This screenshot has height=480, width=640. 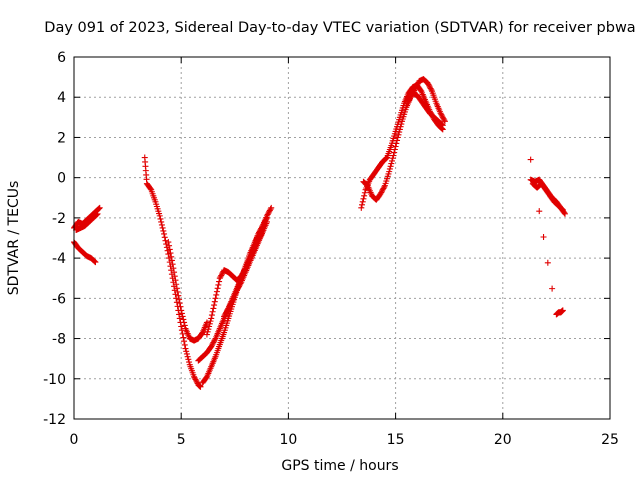 What do you see at coordinates (243, 274) in the screenshot?
I see `series-seg2_rise_d` at bounding box center [243, 274].